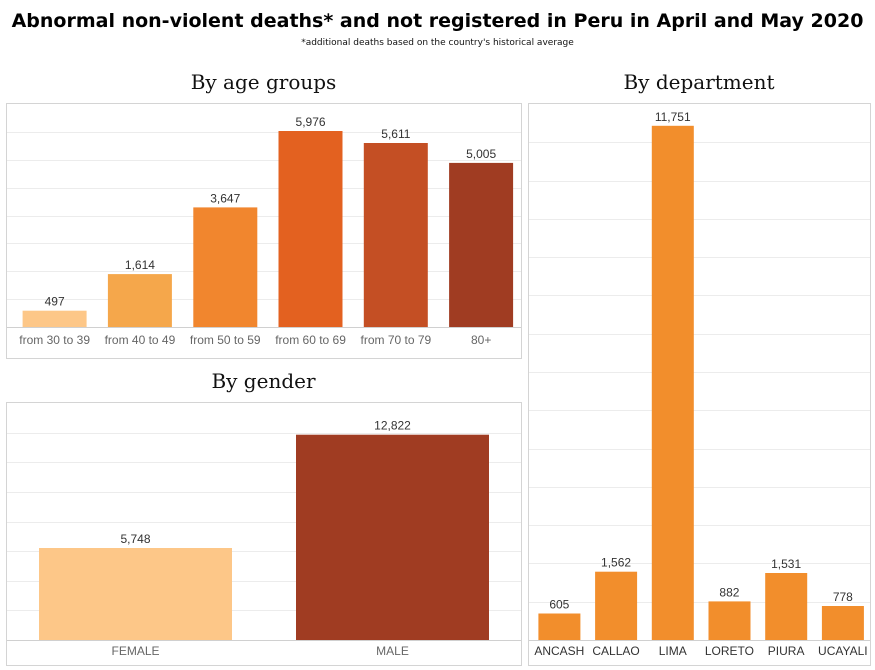  What do you see at coordinates (395, 134) in the screenshot?
I see `age-value-label: 5,611` at bounding box center [395, 134].